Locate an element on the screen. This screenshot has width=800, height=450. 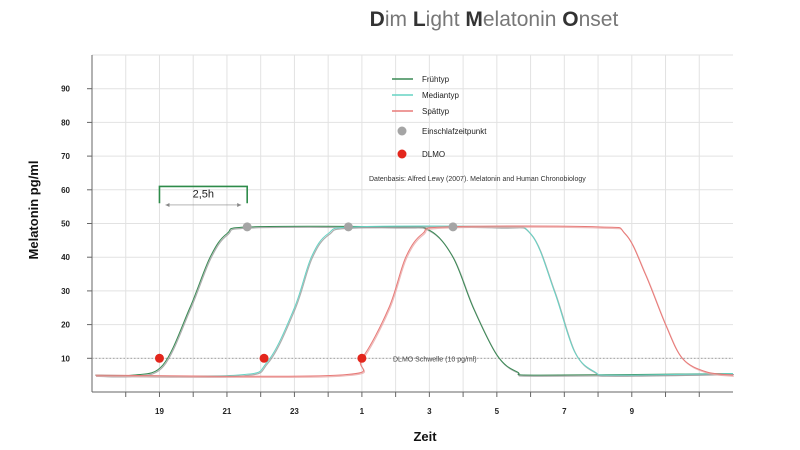
x-tick-label: 19 is located at coordinates (159, 411).